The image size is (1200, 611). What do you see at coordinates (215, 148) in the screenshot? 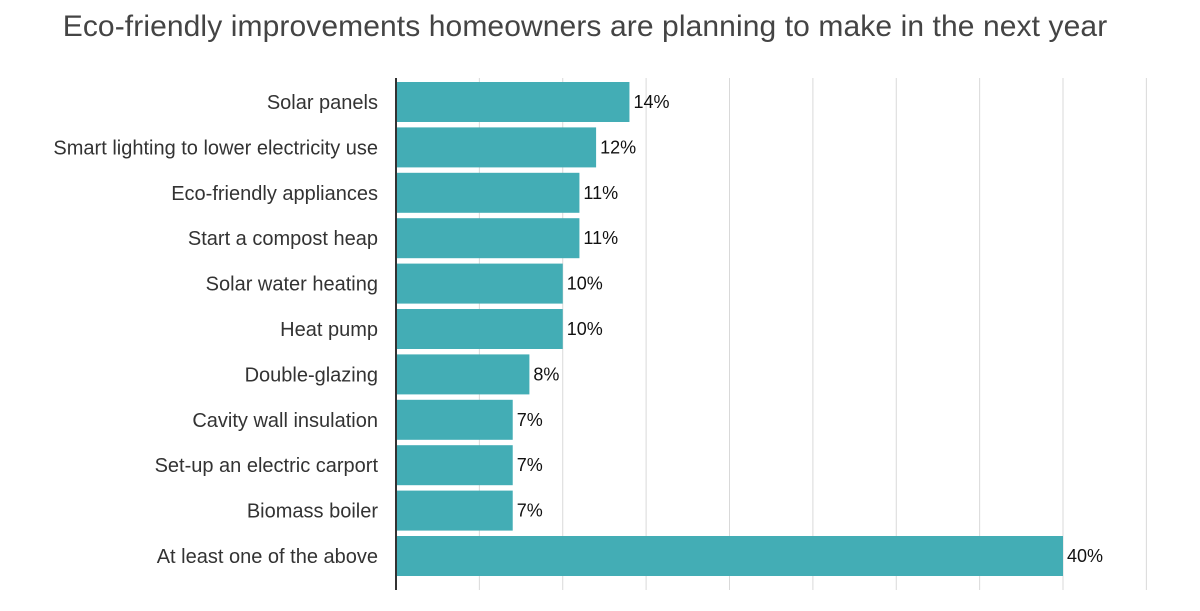
I see `category-label: Smart lighting to lower electricity use` at bounding box center [215, 148].